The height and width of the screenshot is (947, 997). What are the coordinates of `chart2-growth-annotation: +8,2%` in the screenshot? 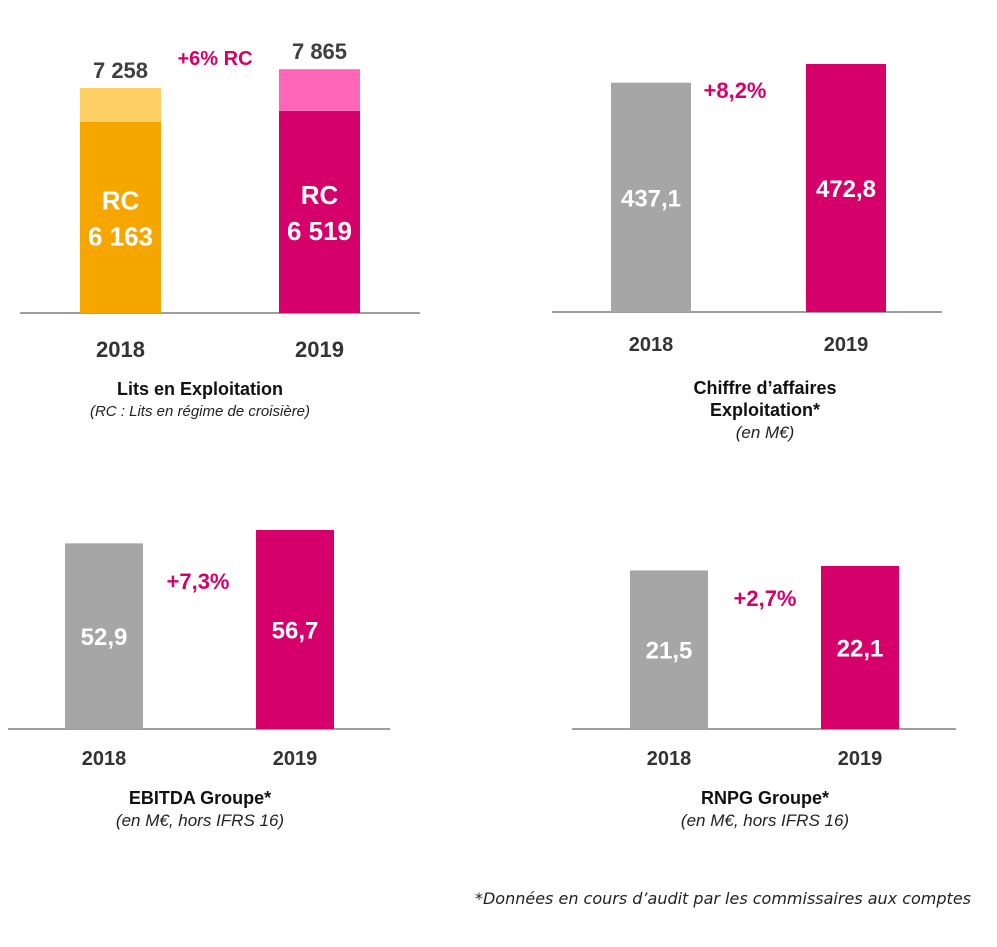 It's located at (735, 90).